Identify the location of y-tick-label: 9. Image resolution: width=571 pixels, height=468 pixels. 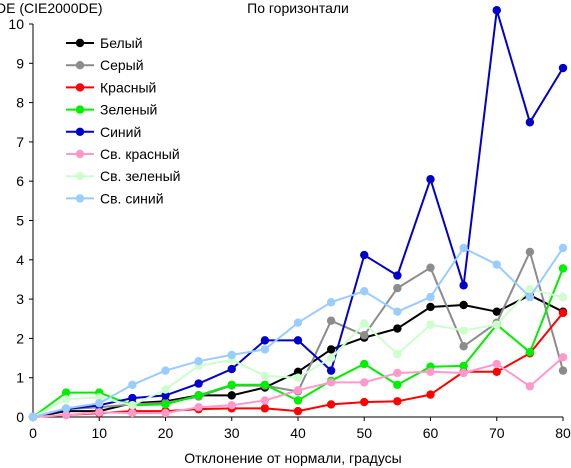
(20, 63).